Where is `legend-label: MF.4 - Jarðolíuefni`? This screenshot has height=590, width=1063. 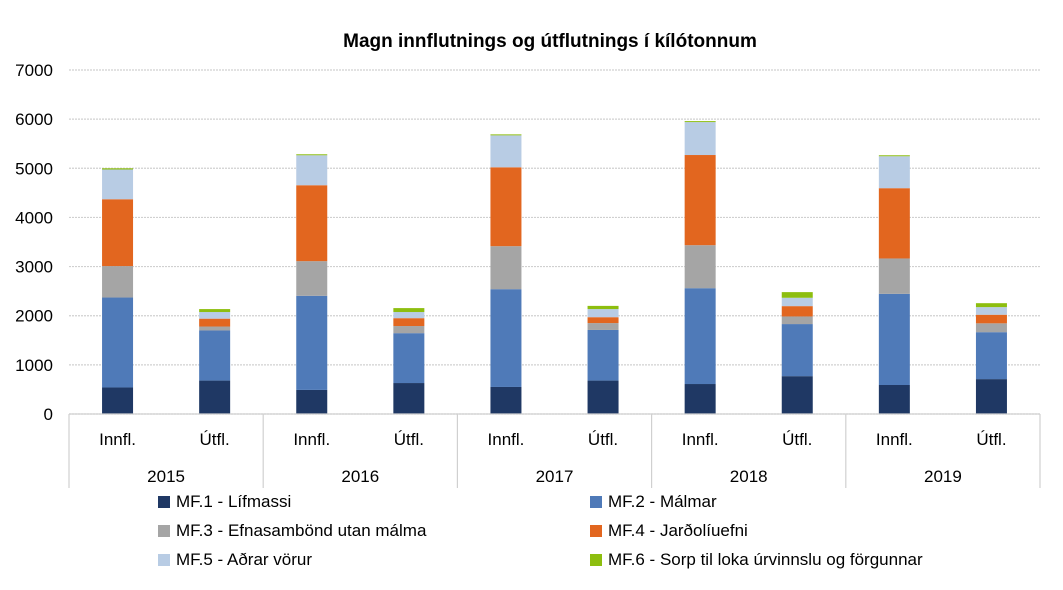 legend-label: MF.4 - Jarðolíuefni is located at coordinates (678, 530).